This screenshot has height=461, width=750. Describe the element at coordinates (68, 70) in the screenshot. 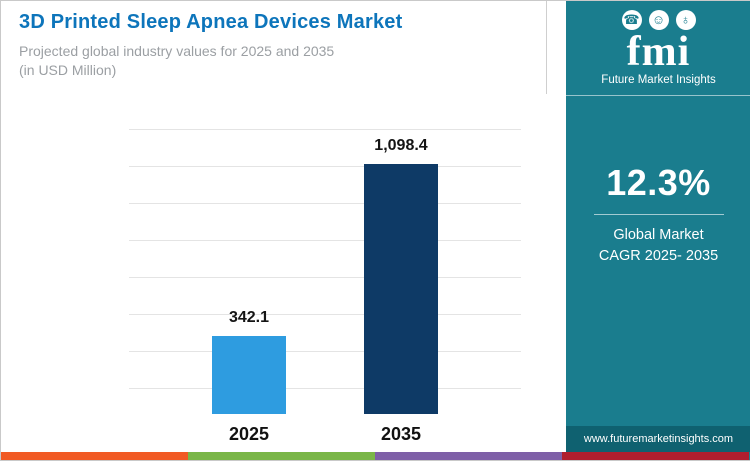

I see `subtitle-line2: (in USD Million)` at that location.